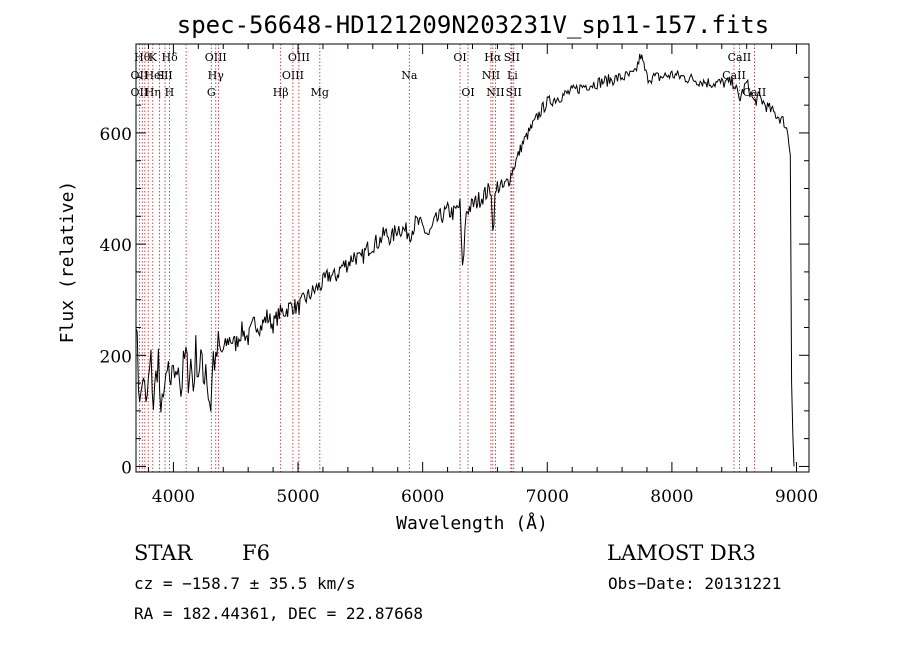 This screenshot has width=900, height=649. What do you see at coordinates (116, 135) in the screenshot?
I see `y-tick-label: 600` at bounding box center [116, 135].